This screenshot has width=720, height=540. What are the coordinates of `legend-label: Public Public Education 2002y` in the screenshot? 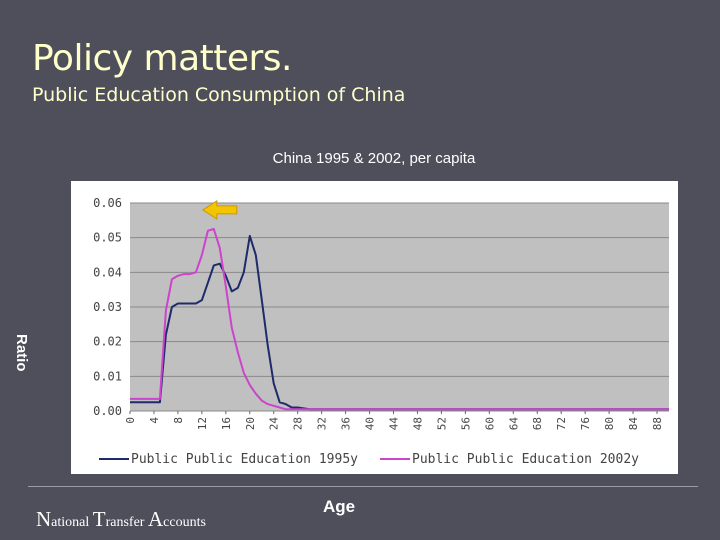 It's located at (525, 459).